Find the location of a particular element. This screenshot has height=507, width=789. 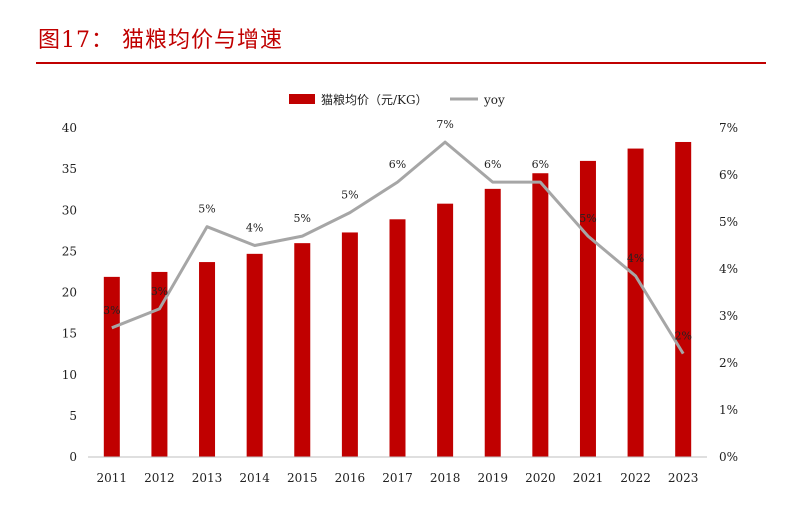

x-axis-tick-label: 2011 is located at coordinates (112, 478).